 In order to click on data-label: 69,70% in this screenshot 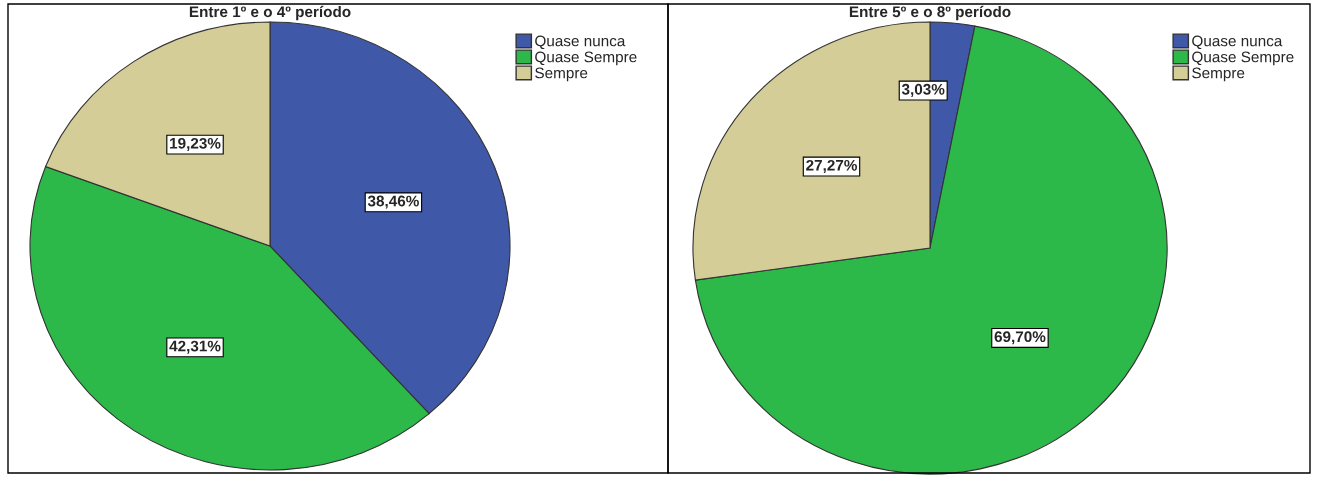, I will do `click(1020, 338)`.